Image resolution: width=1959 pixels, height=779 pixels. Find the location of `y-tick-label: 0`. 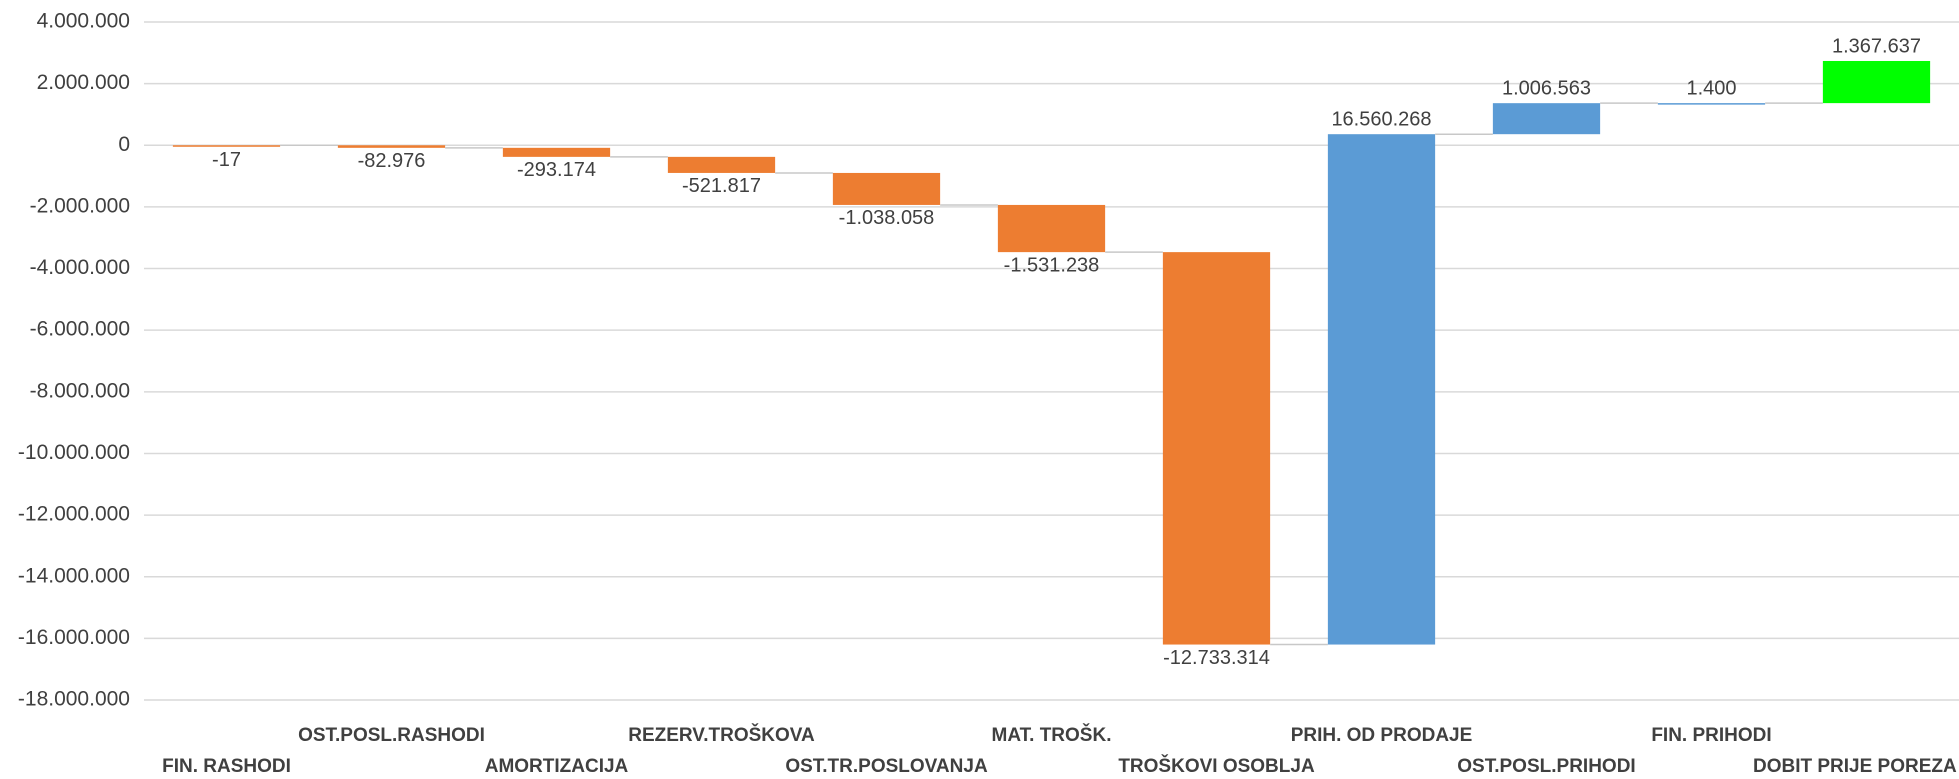

y-tick-label: 0 is located at coordinates (124, 144).